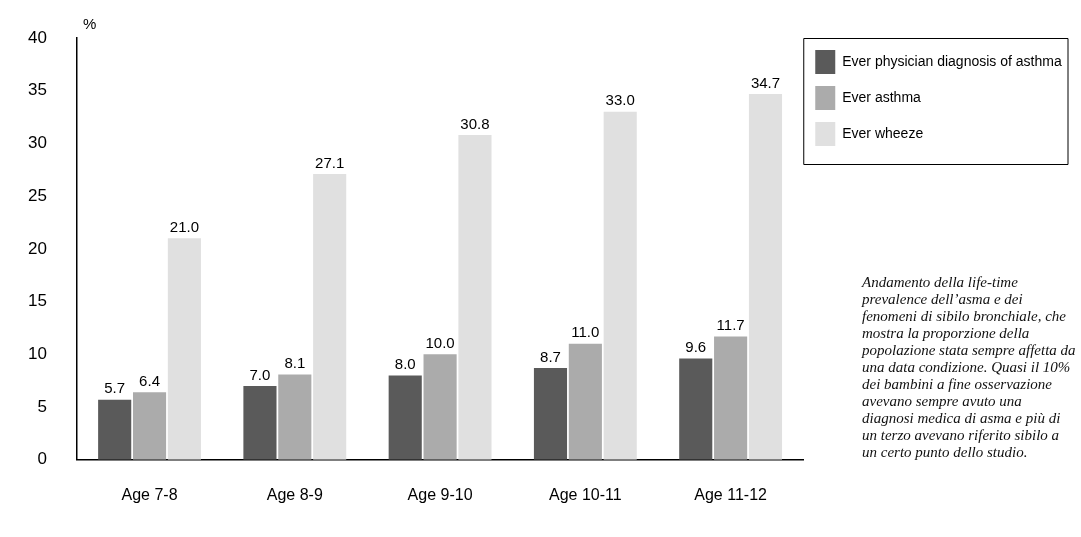  Describe the element at coordinates (37, 195) in the screenshot. I see `y-tick-label: 25` at that location.